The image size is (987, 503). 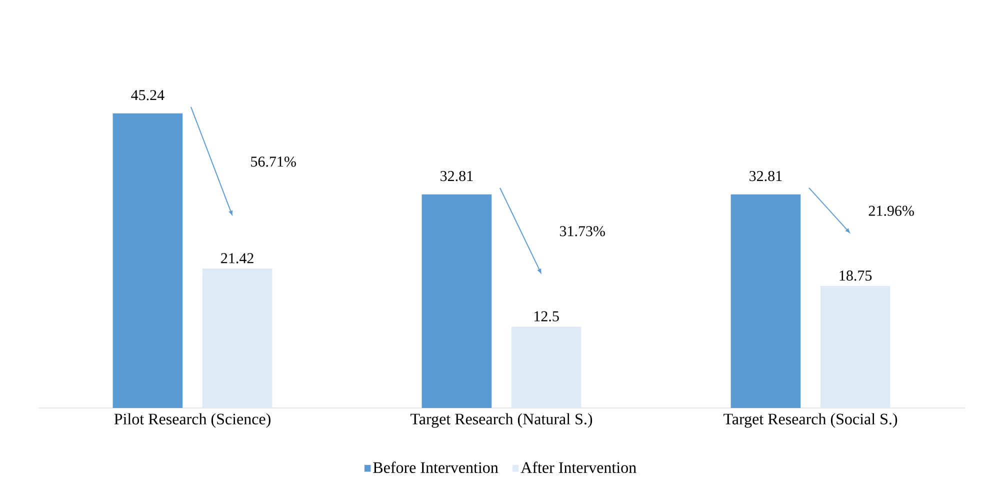 I want to click on x-tick-label: Pilot Research (Science), so click(x=192, y=420).